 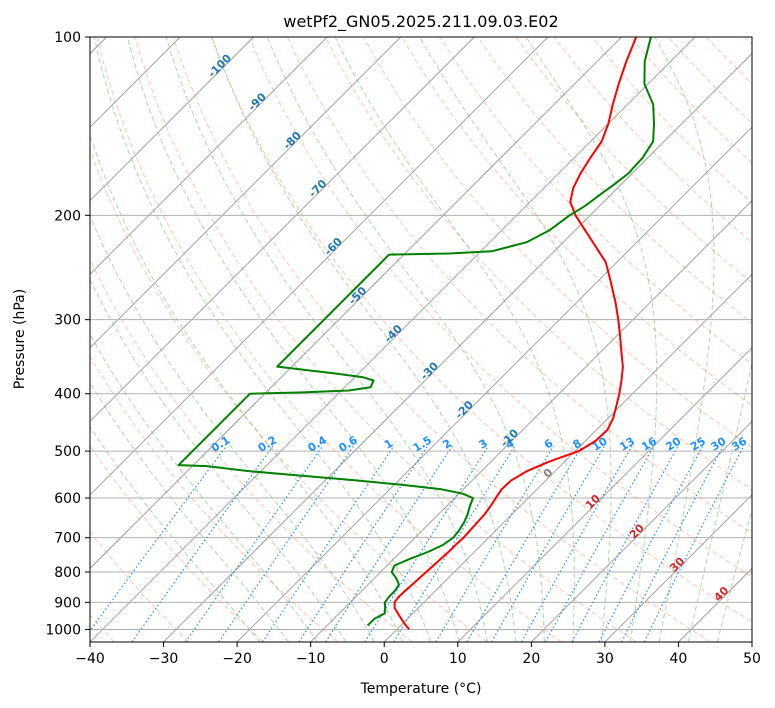 I want to click on x-tick-label: 20, so click(x=531, y=659).